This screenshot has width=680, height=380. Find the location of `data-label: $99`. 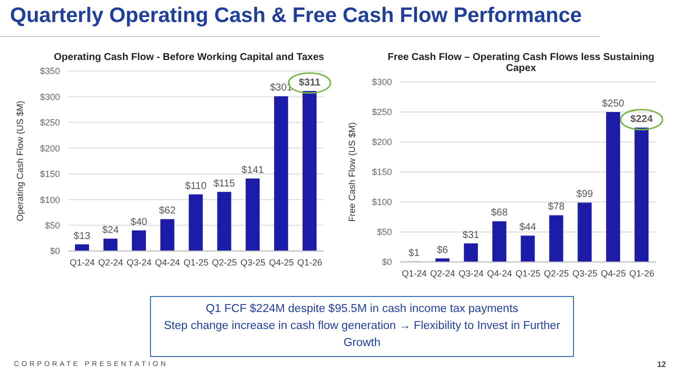

data-label: $99 is located at coordinates (585, 194).